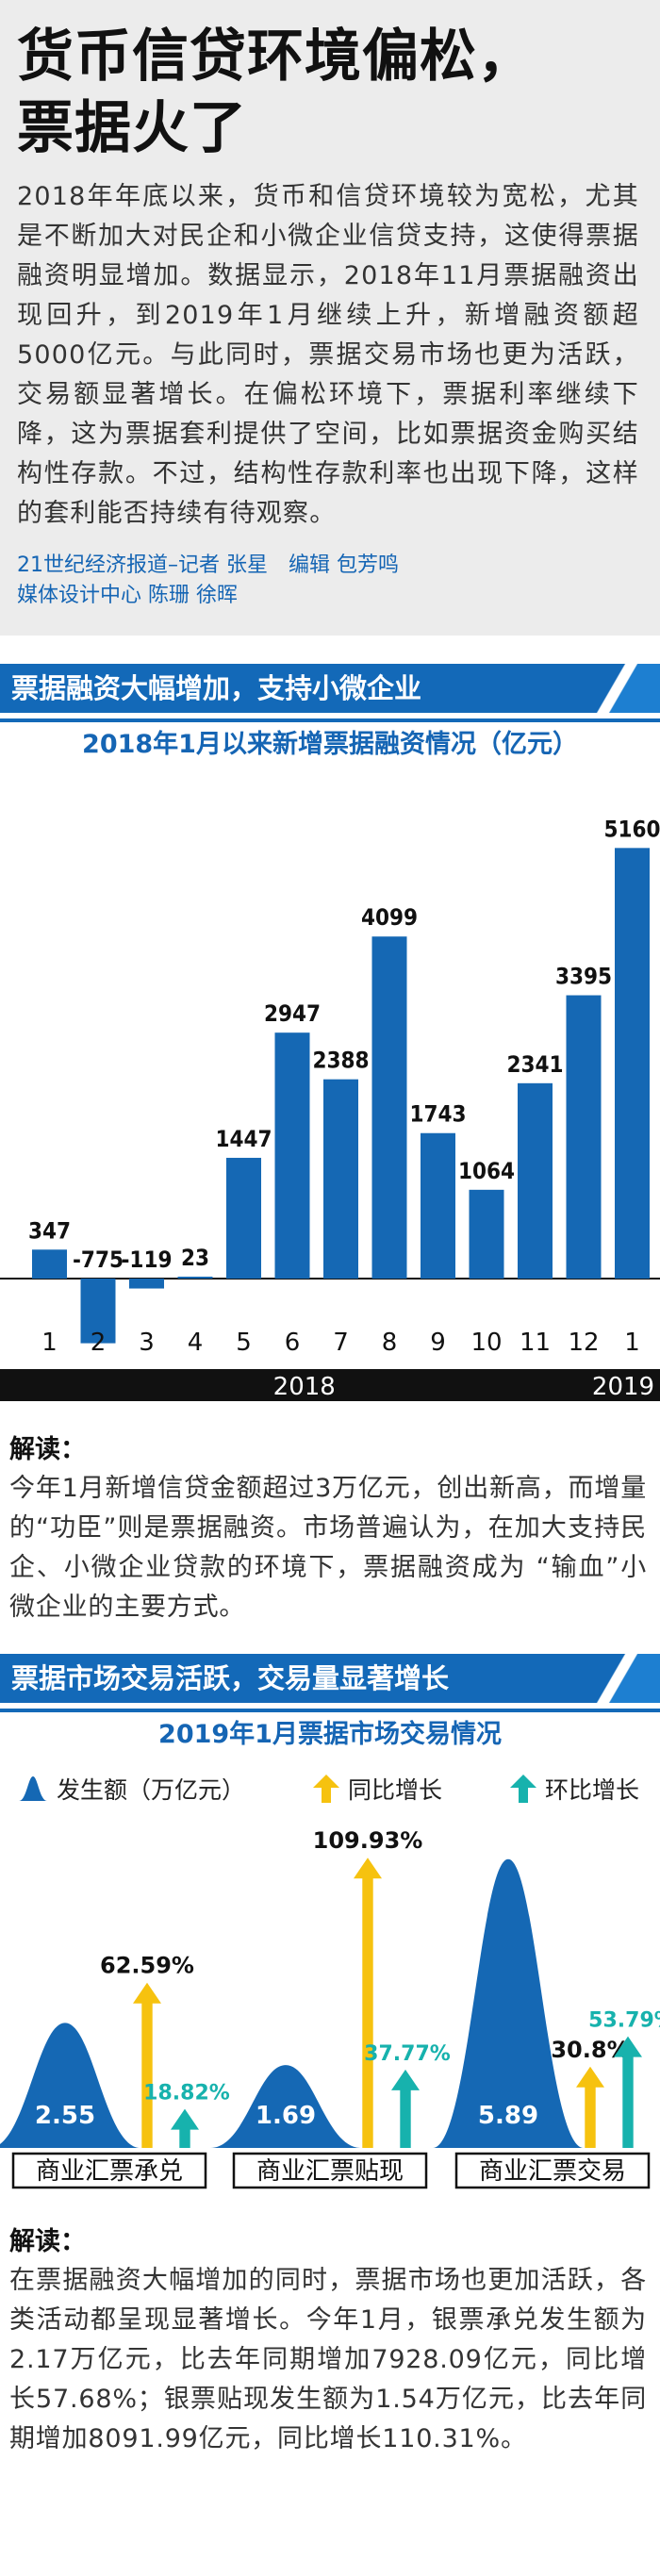 The height and width of the screenshot is (2576, 660). I want to click on up-arrow-yellow-icon, so click(325, 1789).